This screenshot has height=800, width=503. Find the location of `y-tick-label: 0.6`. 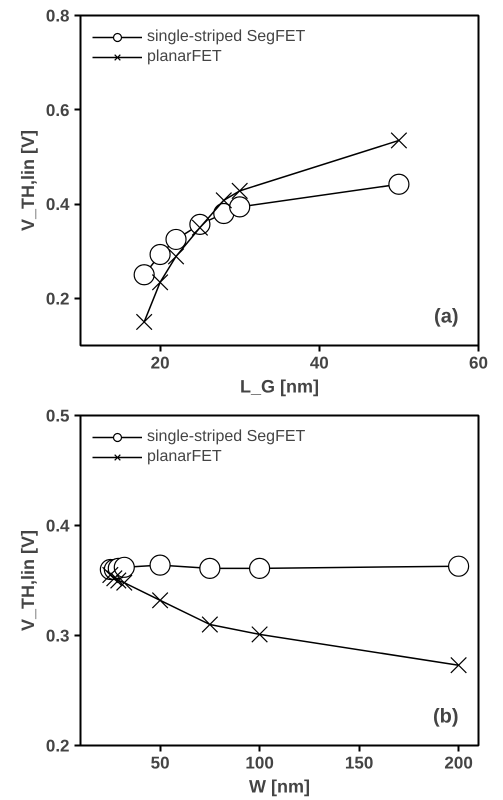

y-tick-label: 0.6 is located at coordinates (58, 110).